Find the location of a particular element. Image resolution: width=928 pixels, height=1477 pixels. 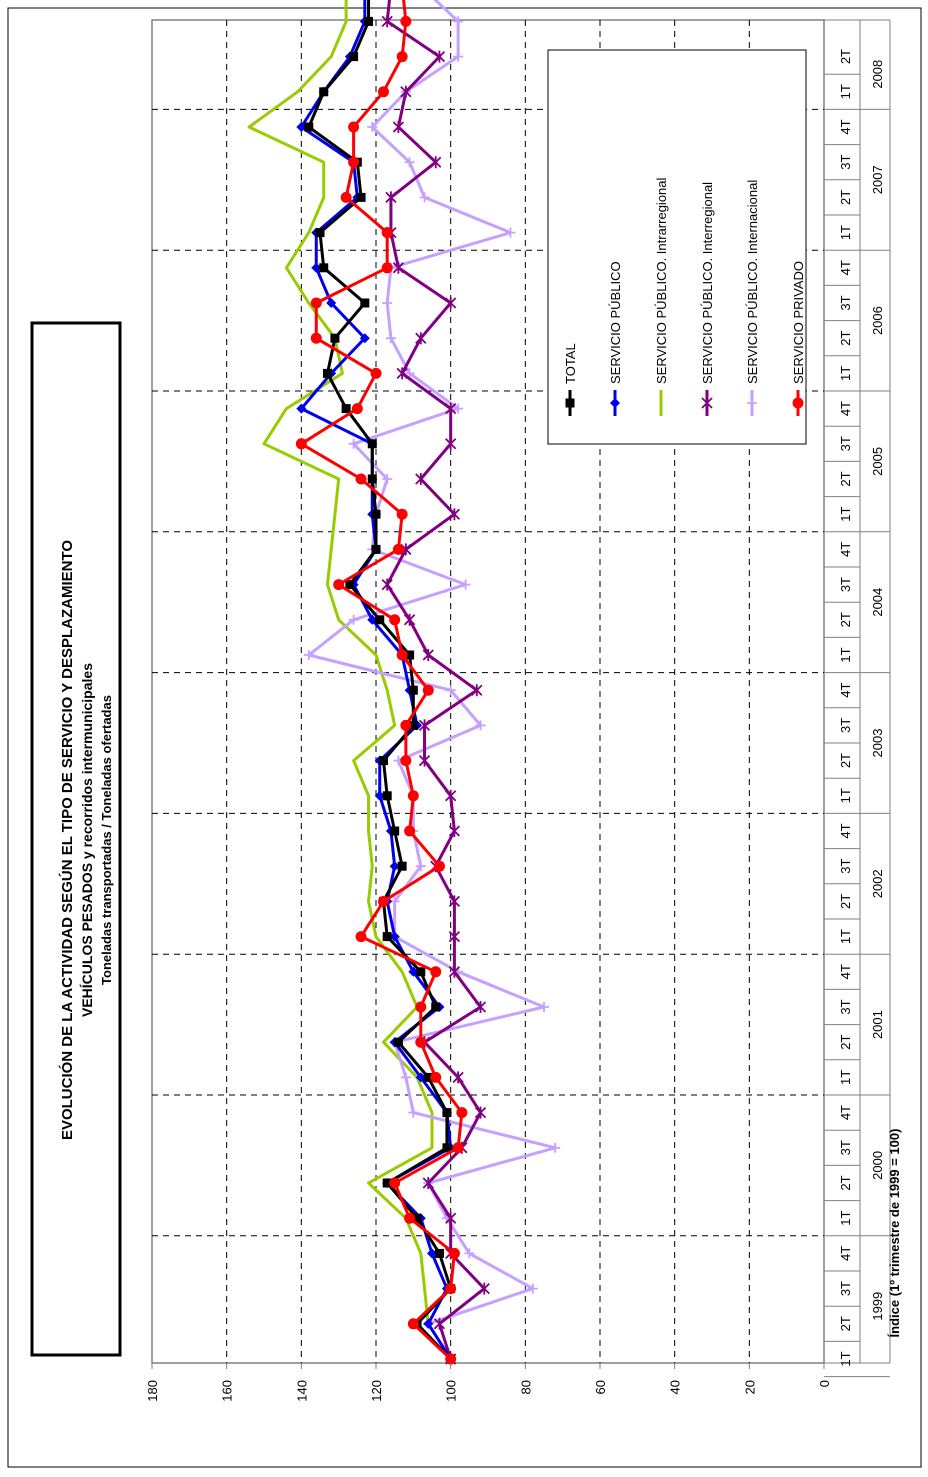

title-box-frame is located at coordinates (76, 839).